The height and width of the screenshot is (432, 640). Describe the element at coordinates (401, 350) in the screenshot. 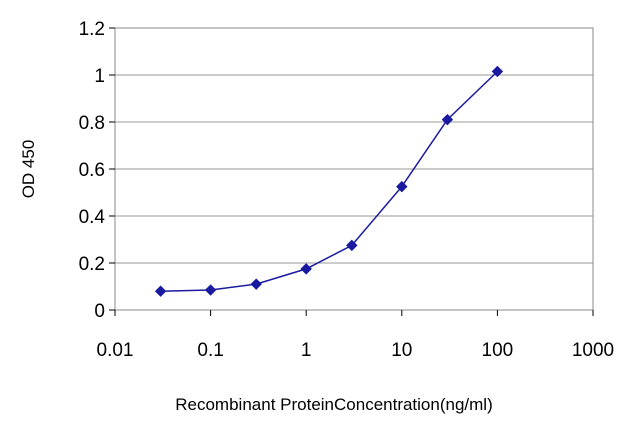

I see `x-tick-label: 10` at that location.